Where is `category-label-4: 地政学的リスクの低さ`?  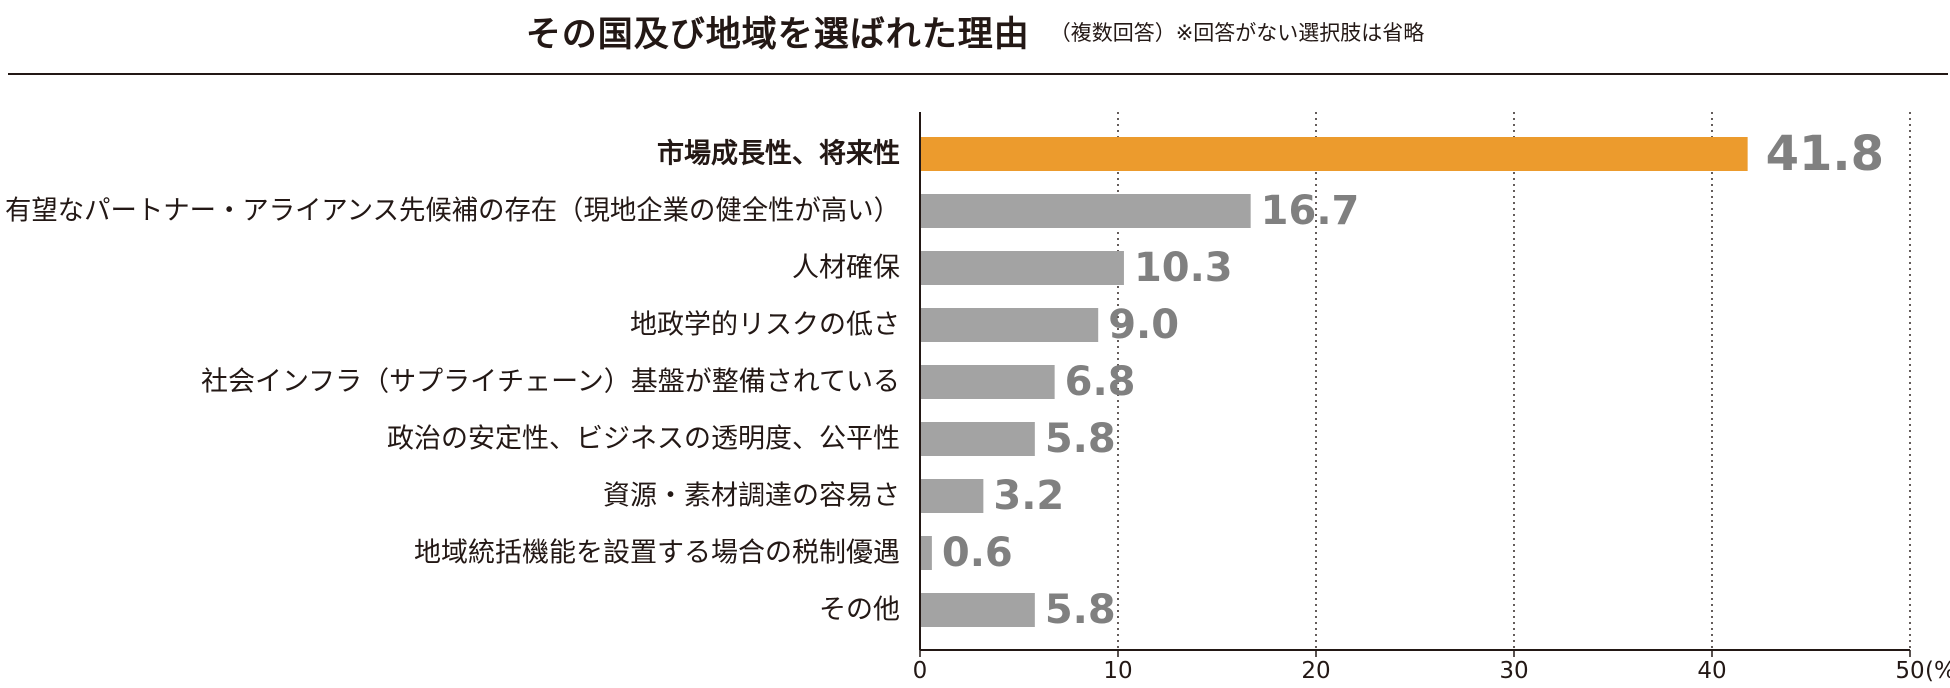
category-label-4: 地政学的リスクの低さ is located at coordinates (765, 325).